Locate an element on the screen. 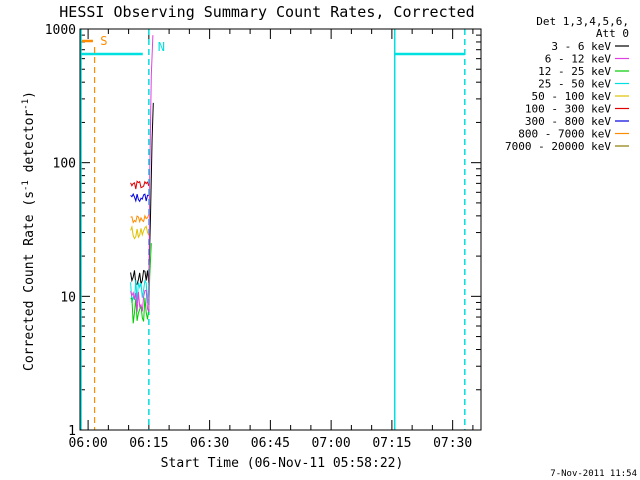 This screenshot has width=640, height=480. y-axis-label-sup2: -1 is located at coordinates (26, 104).